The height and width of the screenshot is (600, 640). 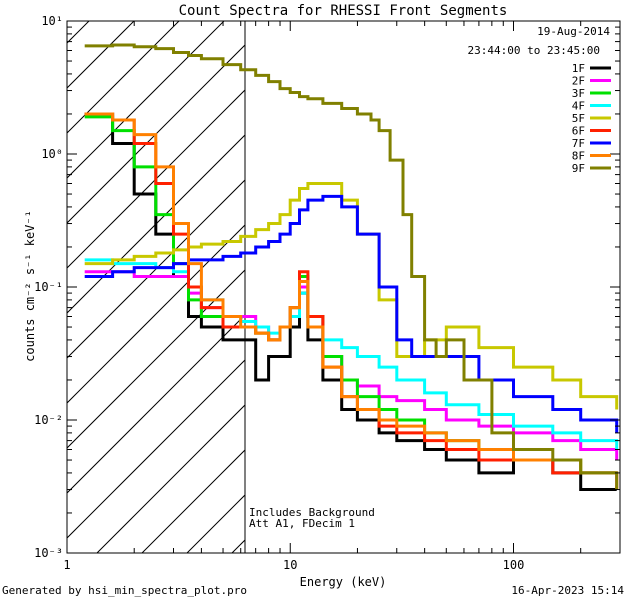 What do you see at coordinates (52, 21) in the screenshot?
I see `y-tick-label-1e1: 10¹` at bounding box center [52, 21].